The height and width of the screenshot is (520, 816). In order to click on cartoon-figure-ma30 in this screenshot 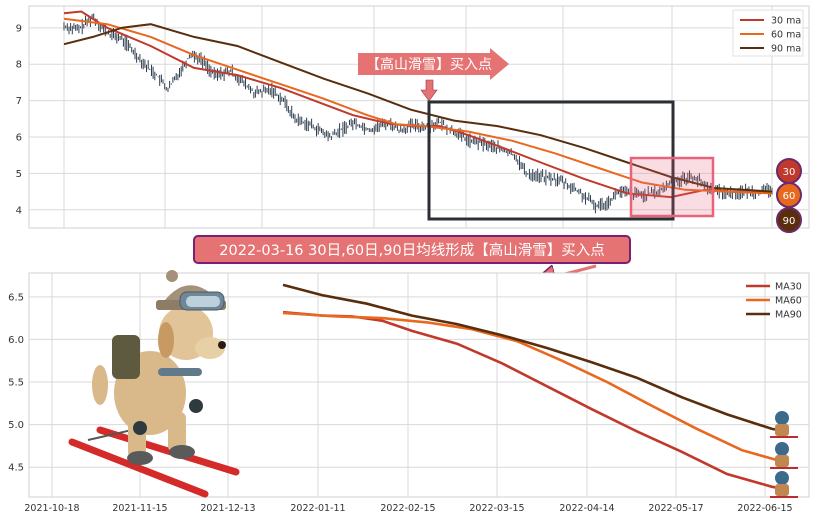, I will do `click(784, 484)`.